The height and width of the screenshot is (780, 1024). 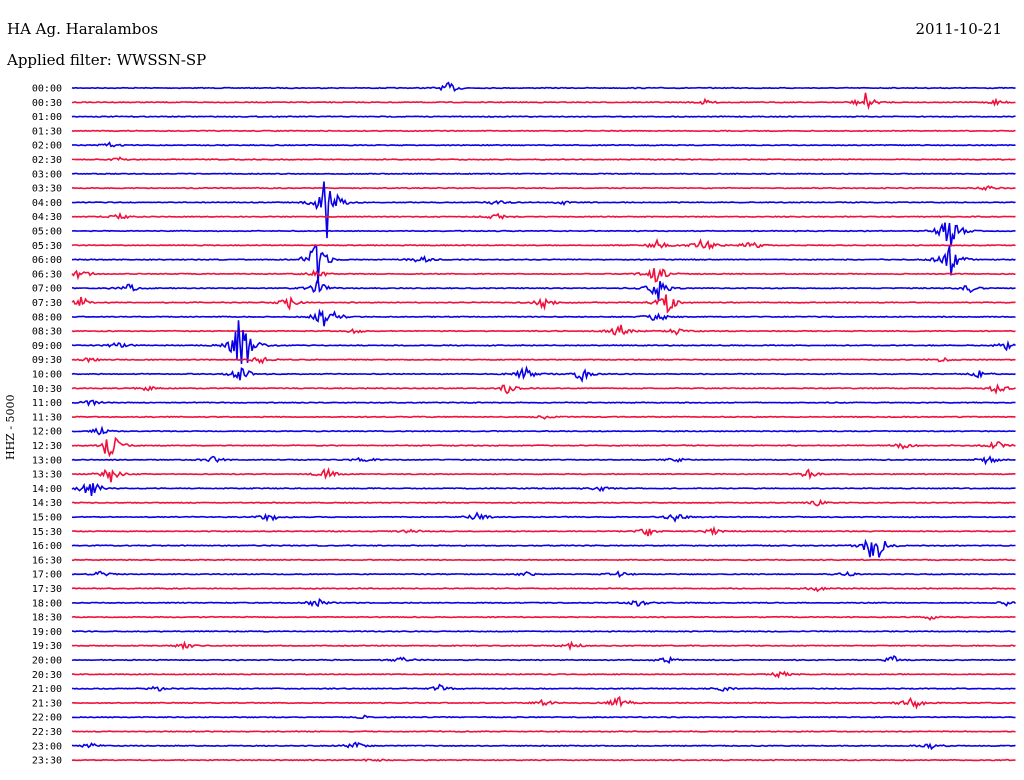 What do you see at coordinates (47, 603) in the screenshot?
I see `trace-time-label: 18:00` at bounding box center [47, 603].